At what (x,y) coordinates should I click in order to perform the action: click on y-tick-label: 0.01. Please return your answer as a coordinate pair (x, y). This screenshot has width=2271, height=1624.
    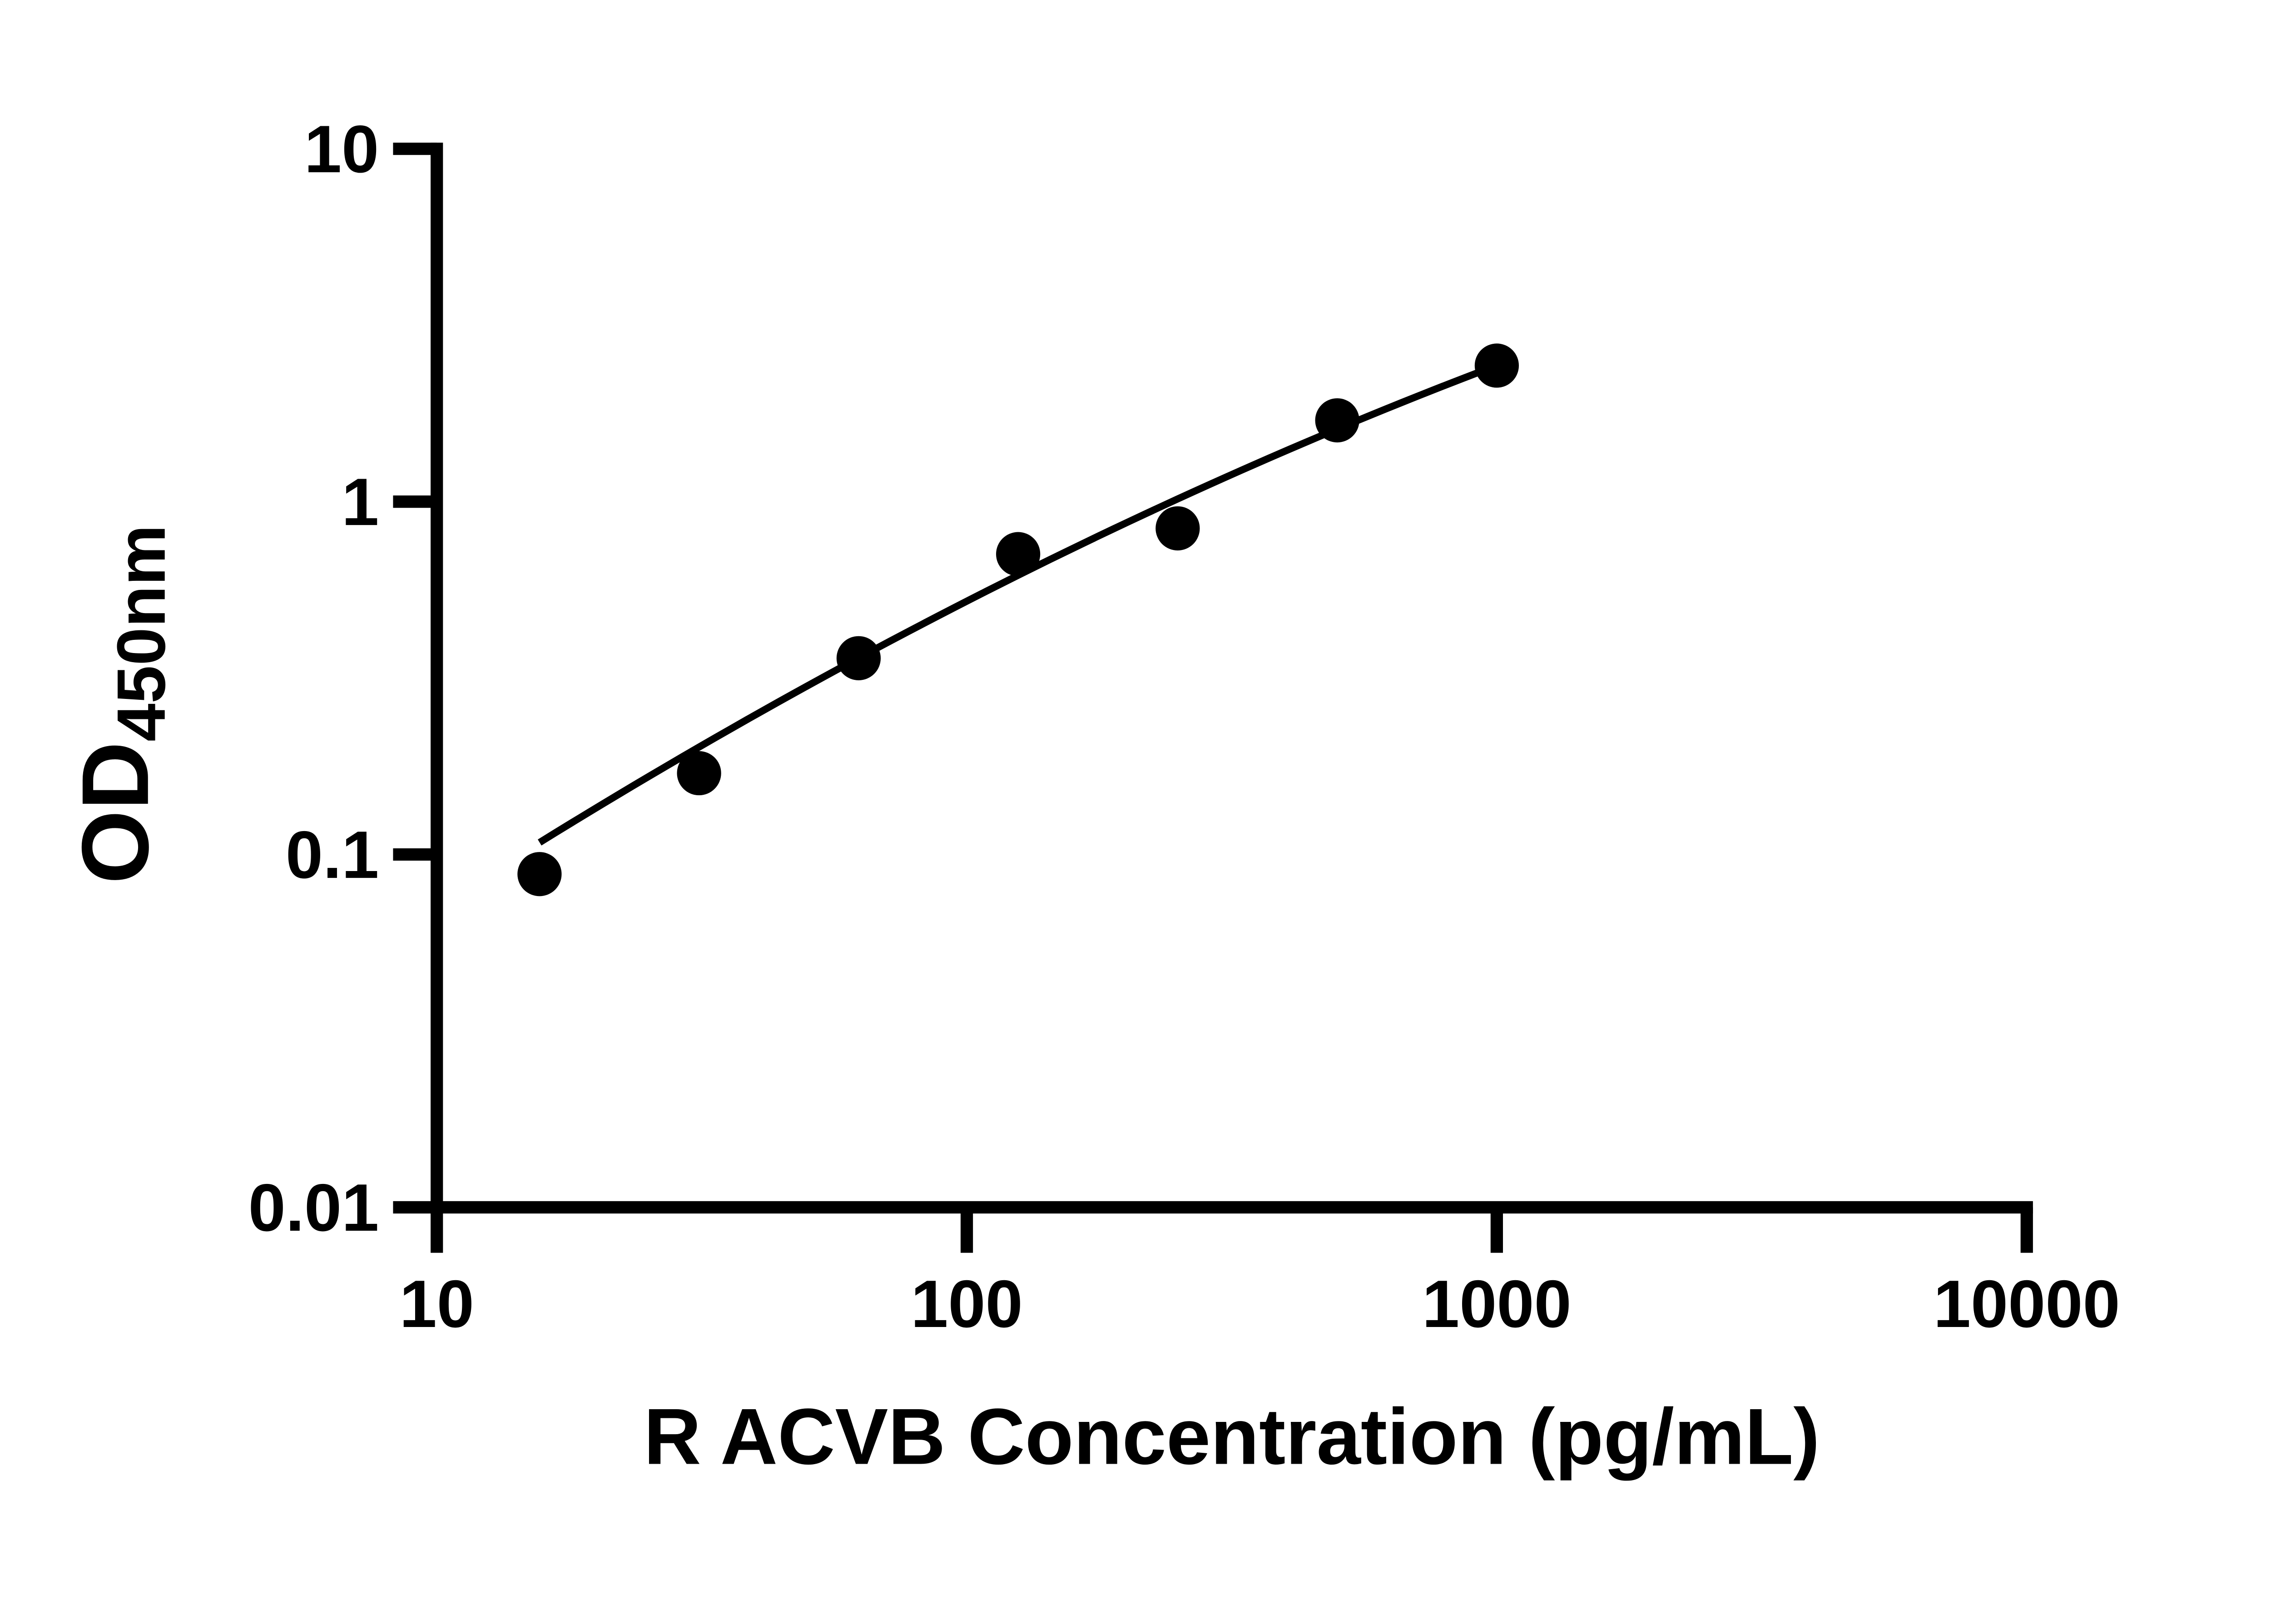
    Looking at the image, I should click on (313, 1207).